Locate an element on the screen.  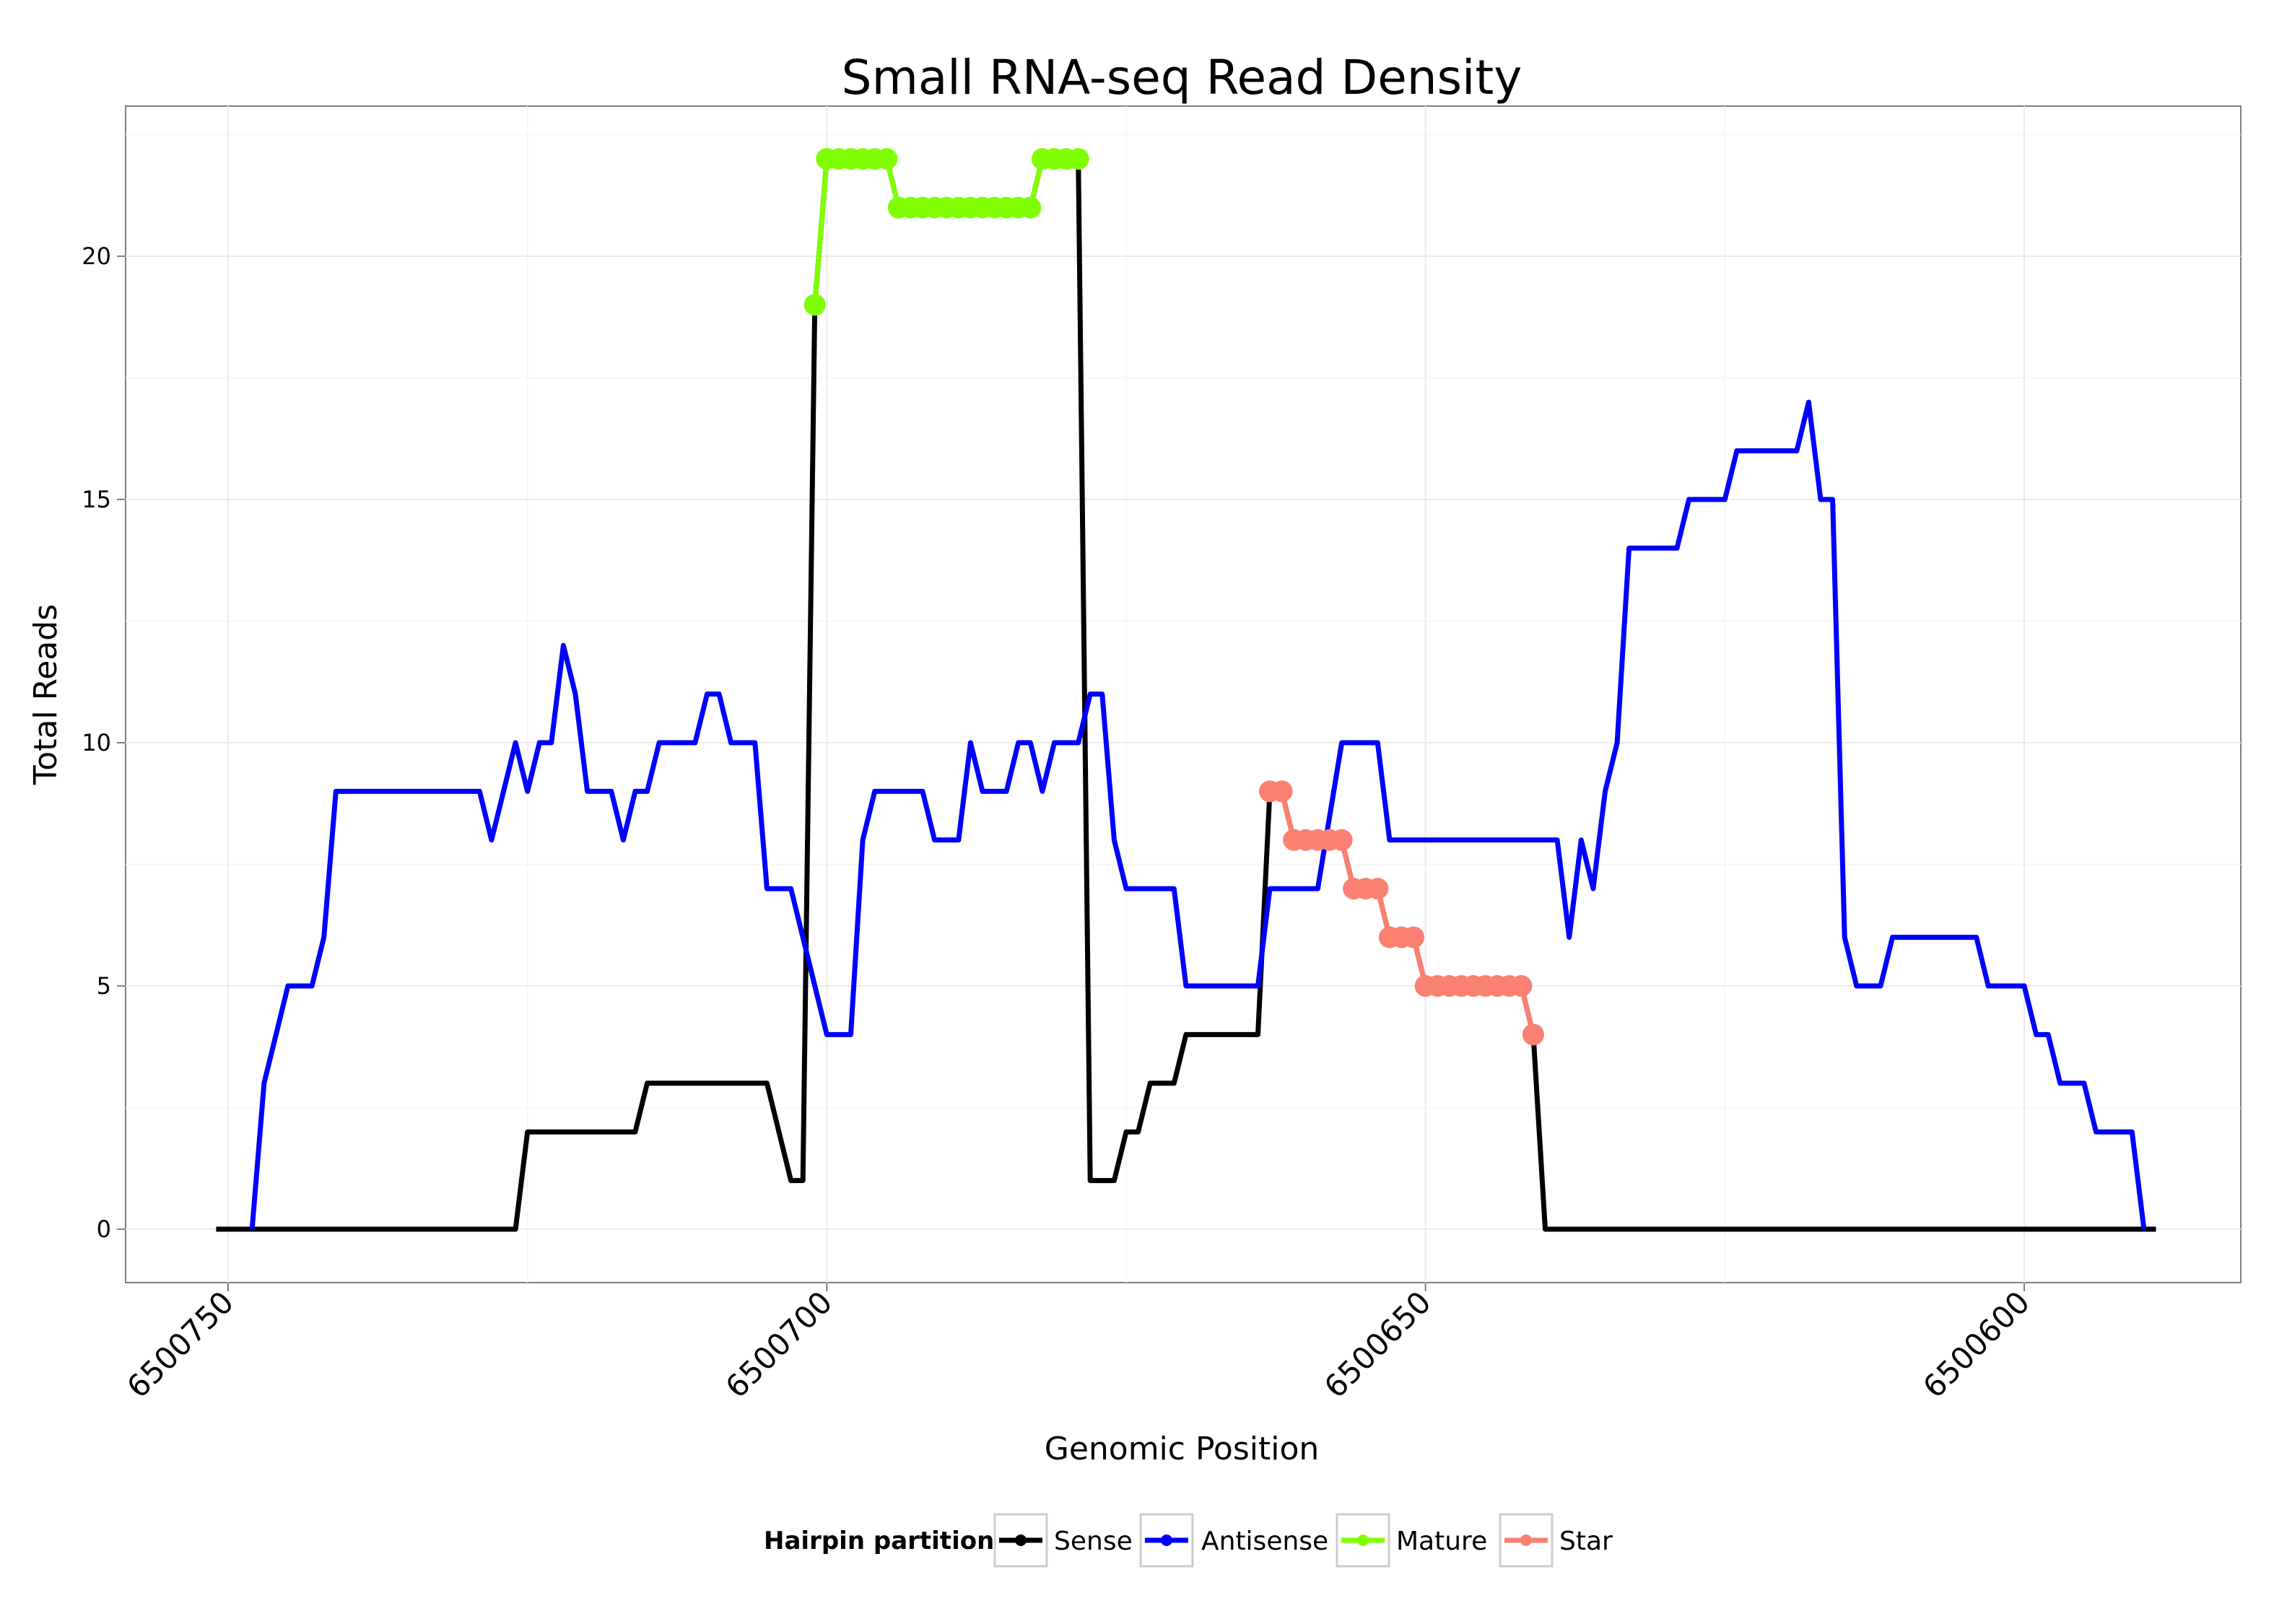
legend-key-dot-mature is located at coordinates (1363, 1540).